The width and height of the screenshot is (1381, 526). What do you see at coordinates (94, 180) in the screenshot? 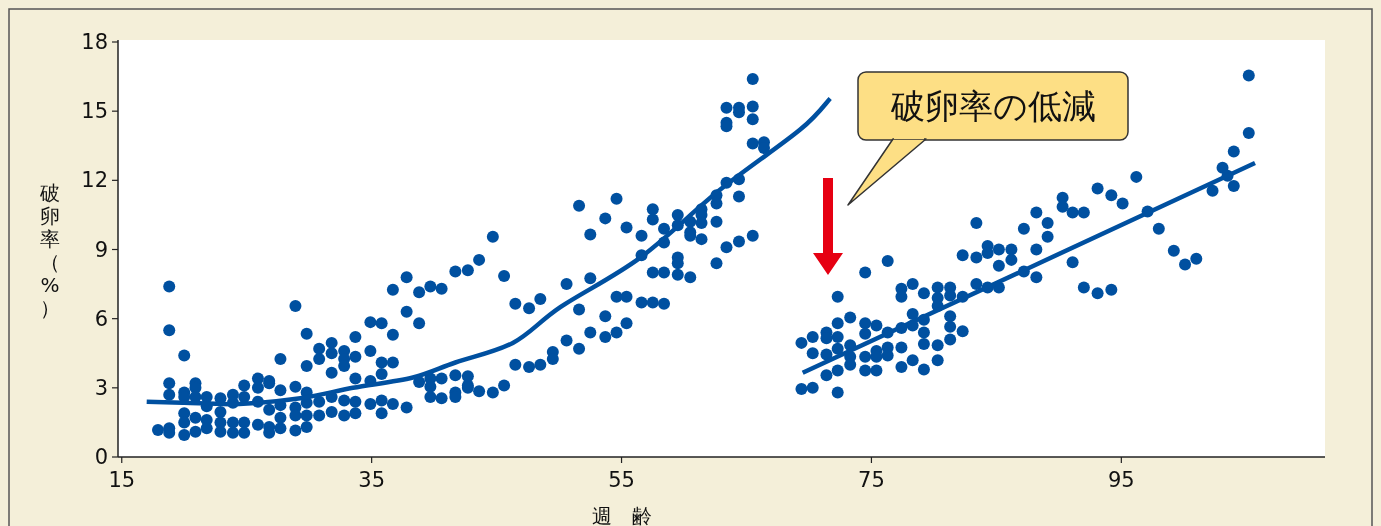
I see `y-tick-label: 12` at bounding box center [94, 180].